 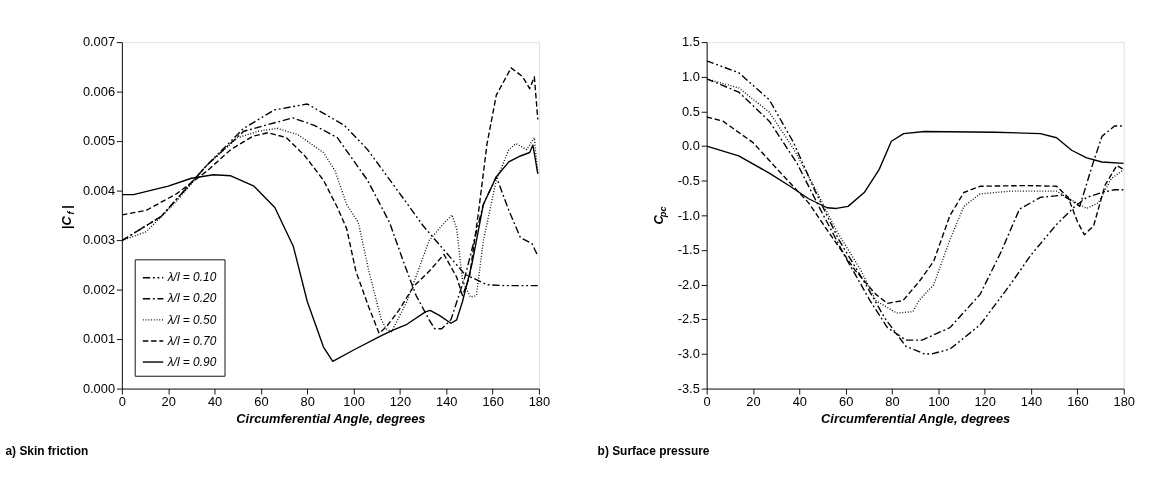 What do you see at coordinates (688, 284) in the screenshot?
I see `y-tick-label: -2.0` at bounding box center [688, 284].